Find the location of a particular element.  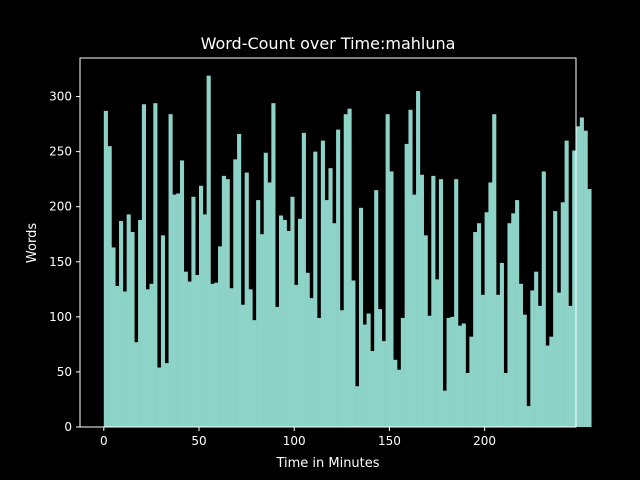

x-tick-label: 150 is located at coordinates (389, 441).